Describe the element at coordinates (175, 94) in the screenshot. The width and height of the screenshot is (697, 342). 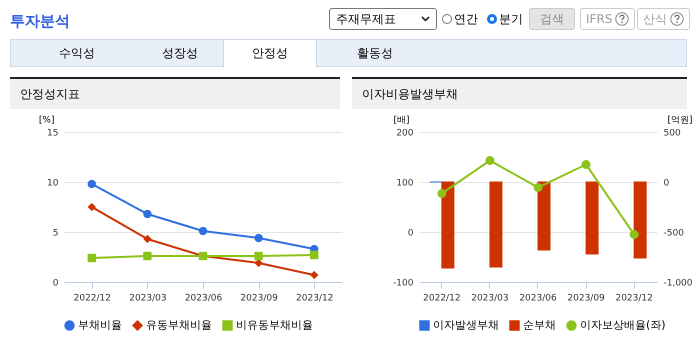
I see `chart-title: 안정성지표` at that location.